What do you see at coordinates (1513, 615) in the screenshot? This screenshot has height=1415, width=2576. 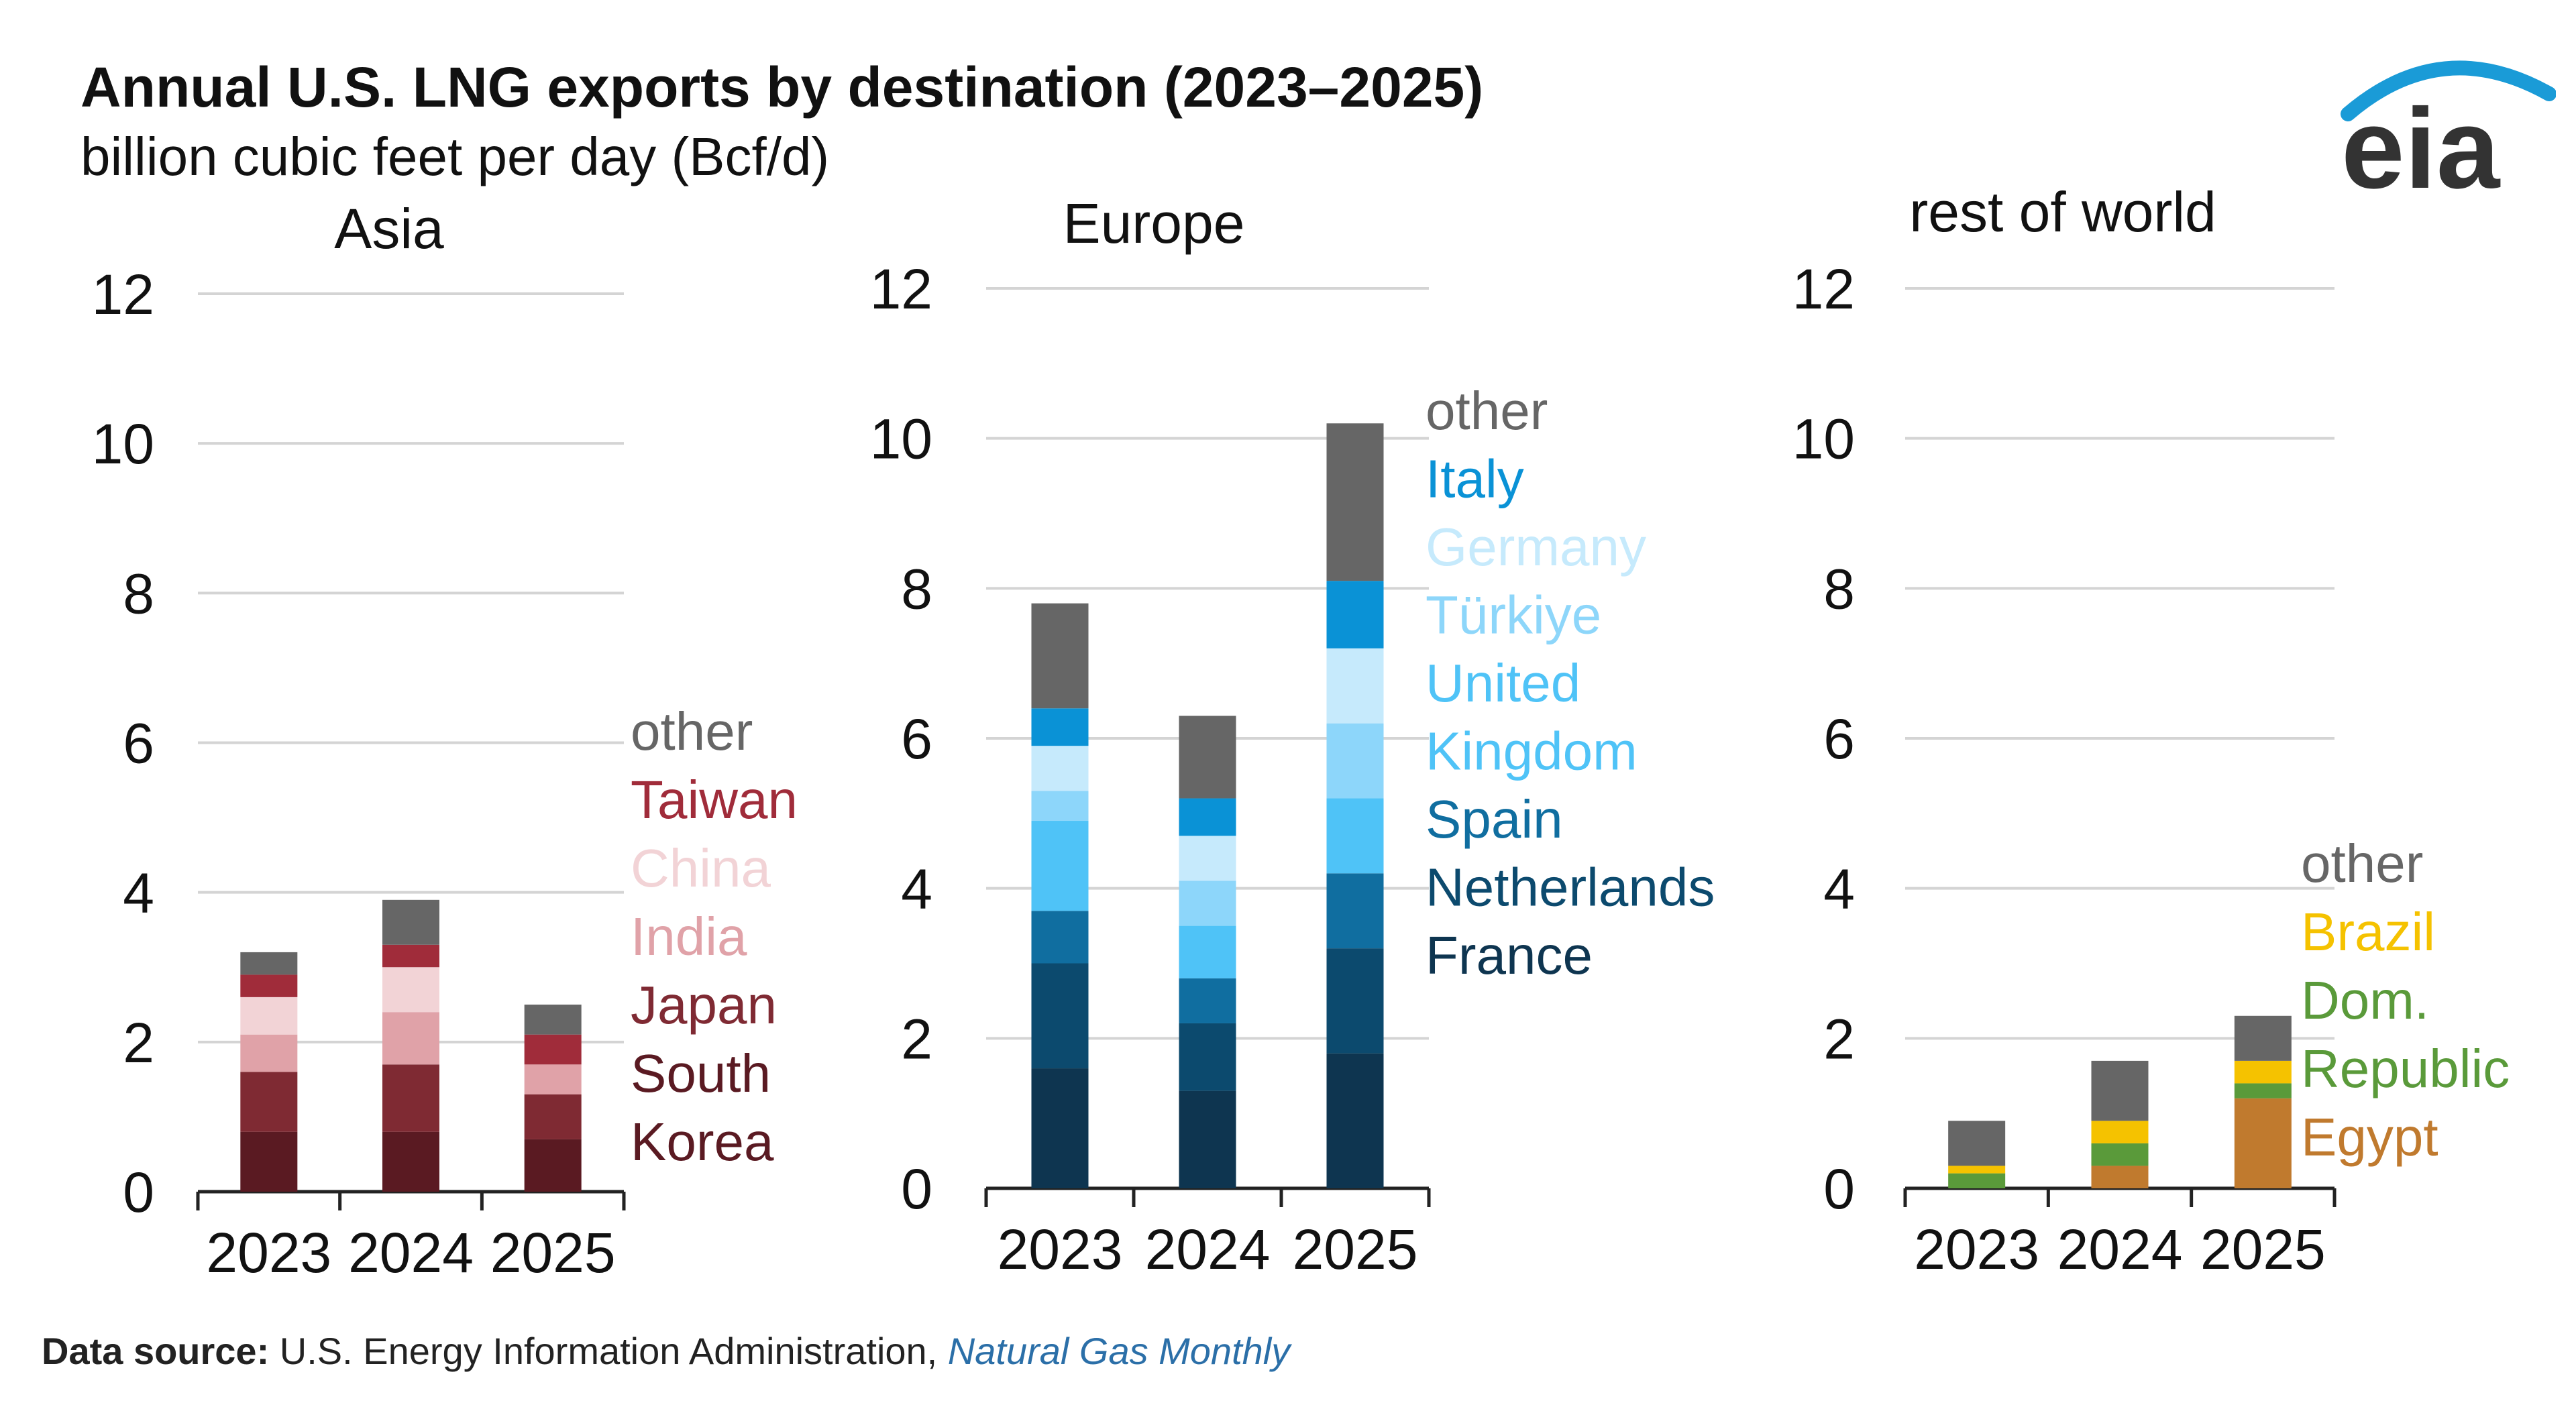 I see `legend-label: Türkiye` at bounding box center [1513, 615].